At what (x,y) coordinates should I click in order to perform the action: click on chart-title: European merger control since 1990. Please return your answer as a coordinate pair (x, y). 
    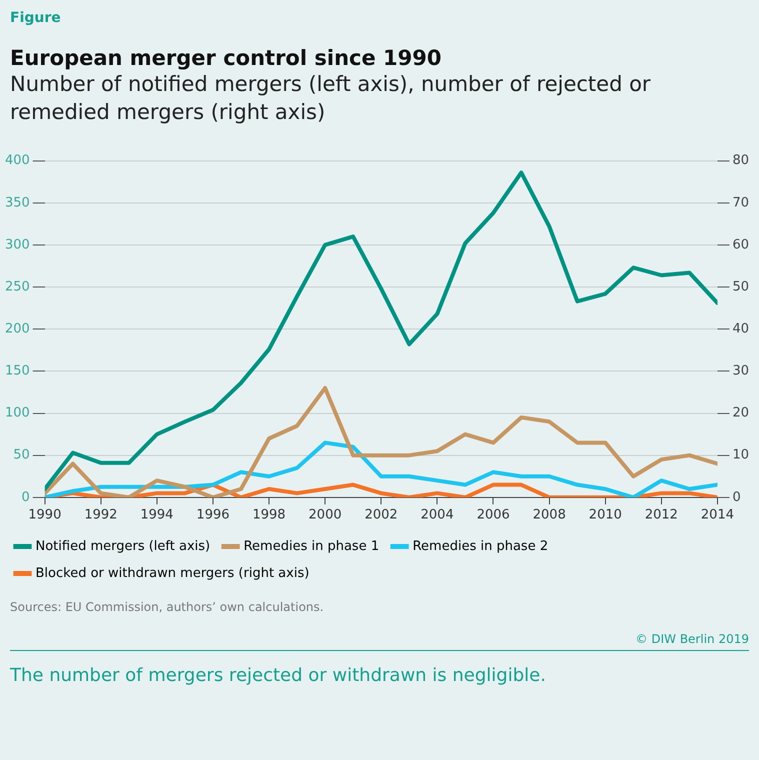
    Looking at the image, I should click on (226, 58).